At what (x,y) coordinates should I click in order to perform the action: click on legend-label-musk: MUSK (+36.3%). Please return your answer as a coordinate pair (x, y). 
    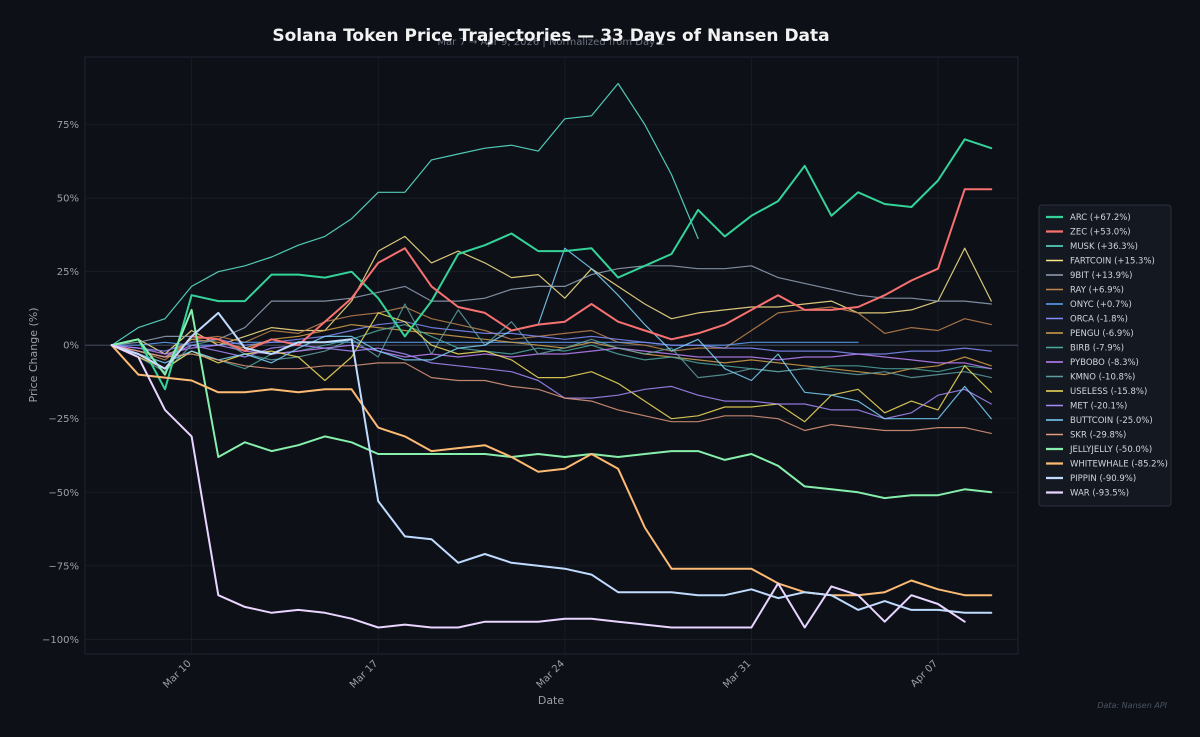
    Looking at the image, I should click on (1104, 247).